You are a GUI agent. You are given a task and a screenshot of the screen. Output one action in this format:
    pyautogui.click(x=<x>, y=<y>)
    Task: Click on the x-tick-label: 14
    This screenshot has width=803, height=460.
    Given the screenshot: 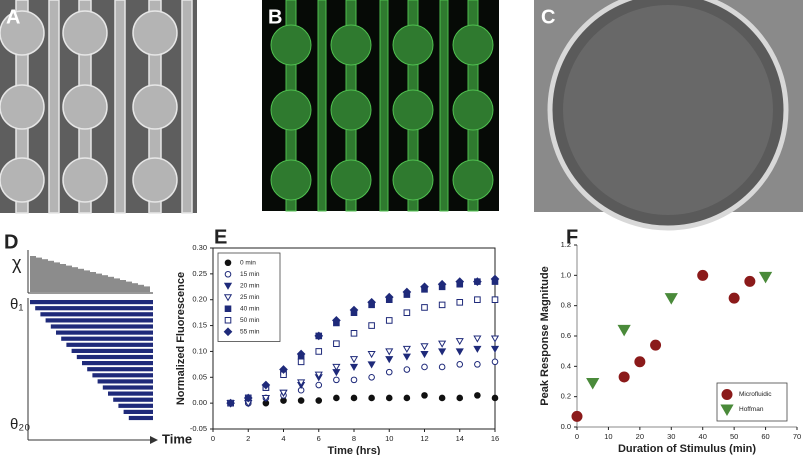 What is the action you would take?
    pyautogui.click(x=460, y=438)
    